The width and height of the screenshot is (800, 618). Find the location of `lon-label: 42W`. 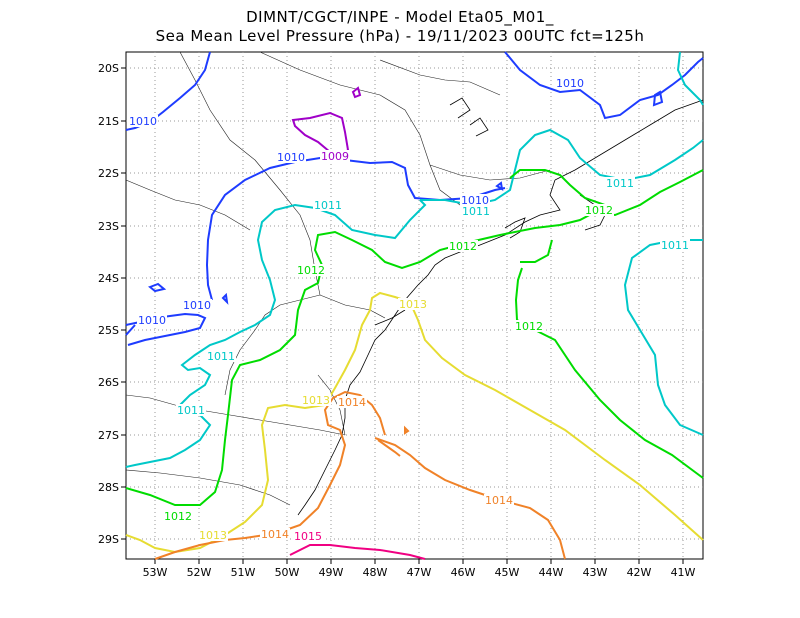

lon-label: 42W is located at coordinates (639, 572).